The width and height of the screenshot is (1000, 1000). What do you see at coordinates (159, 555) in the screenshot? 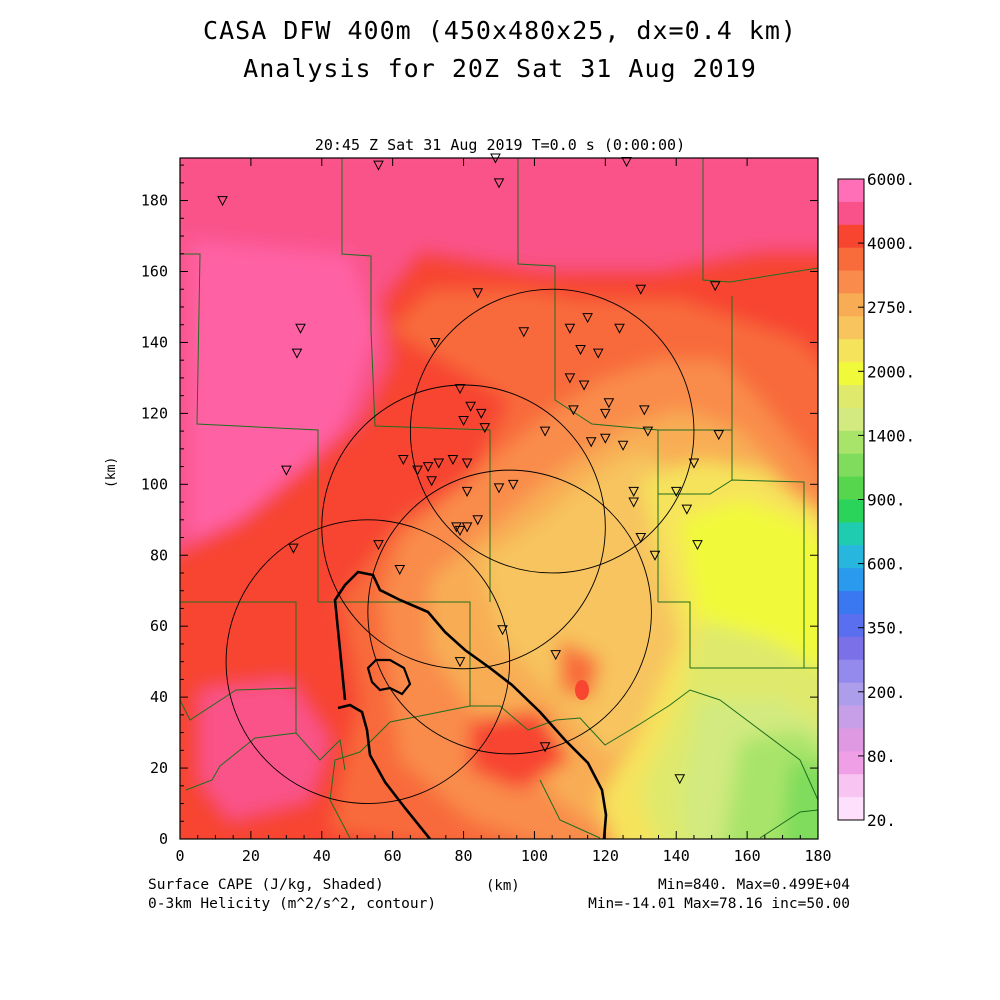
I see `y-tick-label: 80` at bounding box center [159, 555].